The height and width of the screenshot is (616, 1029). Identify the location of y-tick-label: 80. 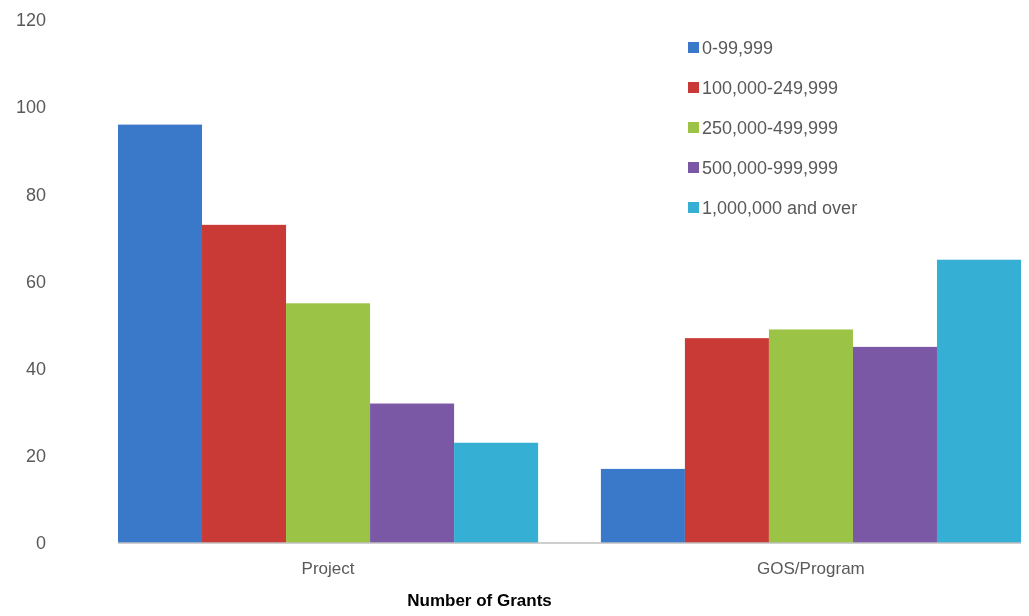
(35, 194).